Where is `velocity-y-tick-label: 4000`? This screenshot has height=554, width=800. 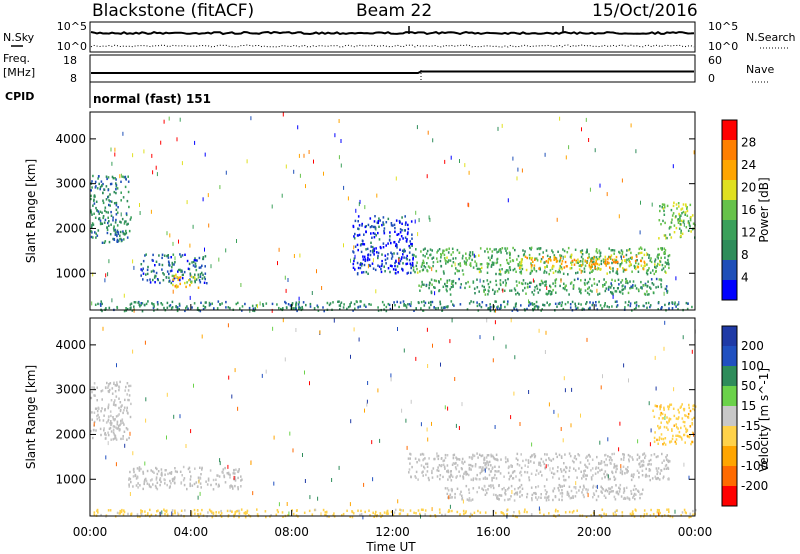
velocity-y-tick-label: 4000 is located at coordinates (70, 345).